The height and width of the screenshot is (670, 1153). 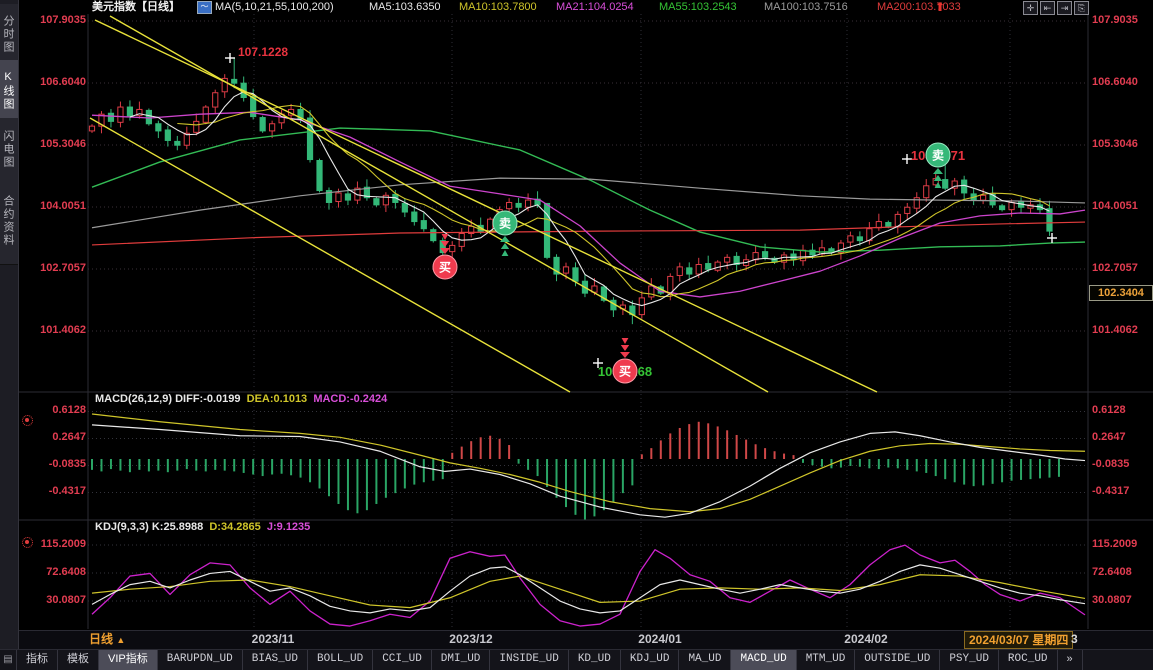 What do you see at coordinates (461, 660) in the screenshot?
I see `toolbar-tab-dmi-ud: DMI_UD` at bounding box center [461, 660].